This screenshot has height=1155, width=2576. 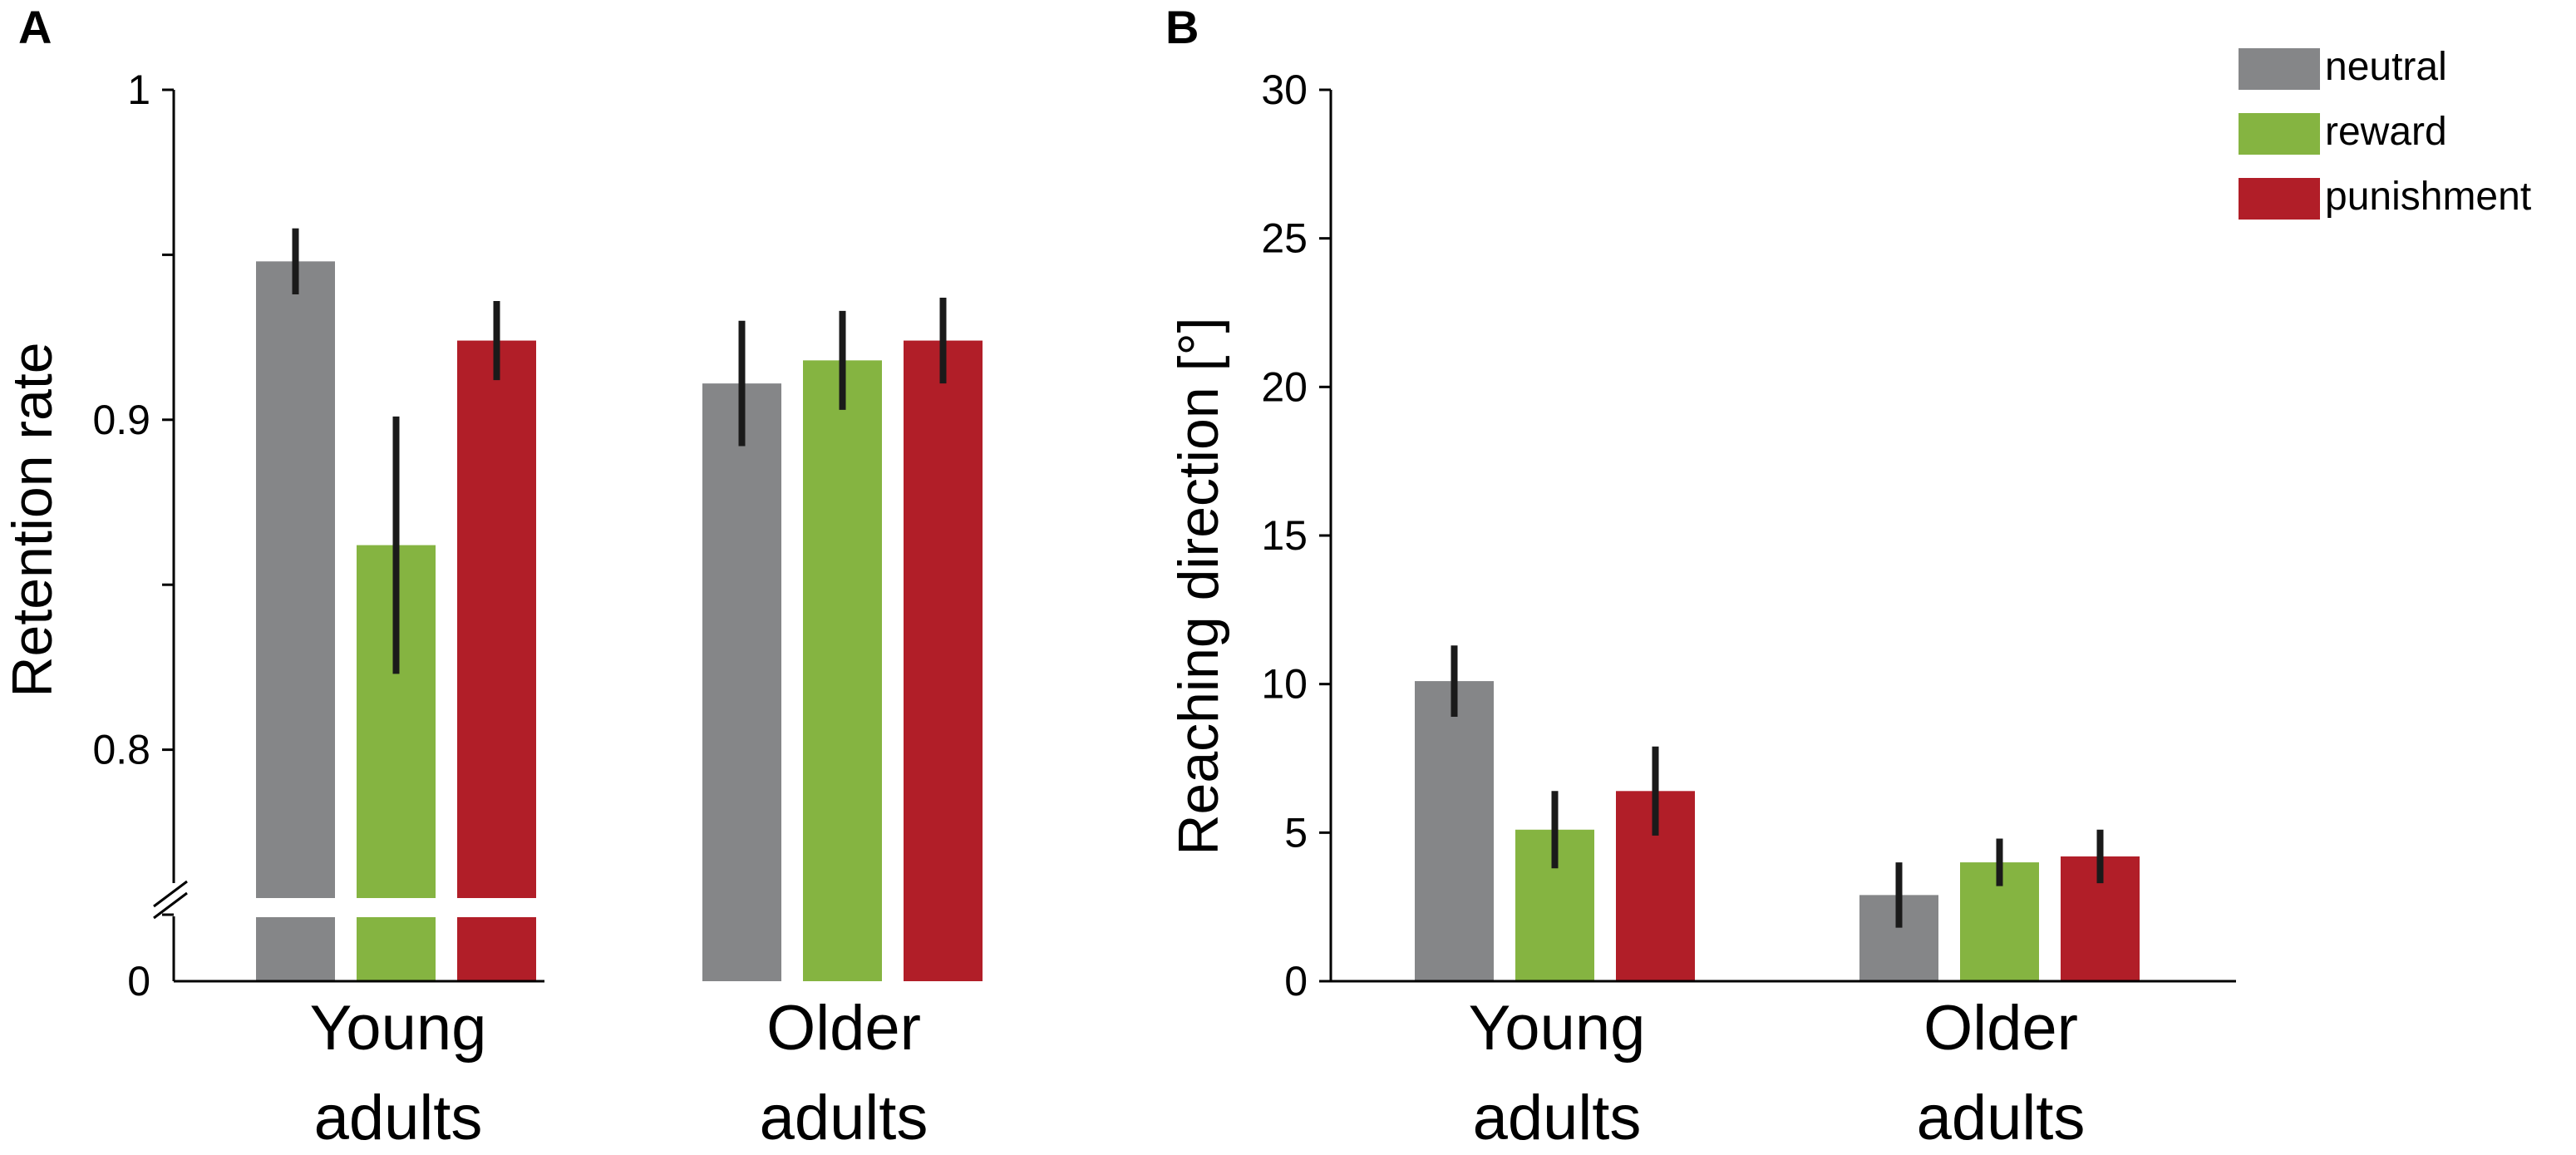 I want to click on bar-punishment-older, so click(x=943, y=660).